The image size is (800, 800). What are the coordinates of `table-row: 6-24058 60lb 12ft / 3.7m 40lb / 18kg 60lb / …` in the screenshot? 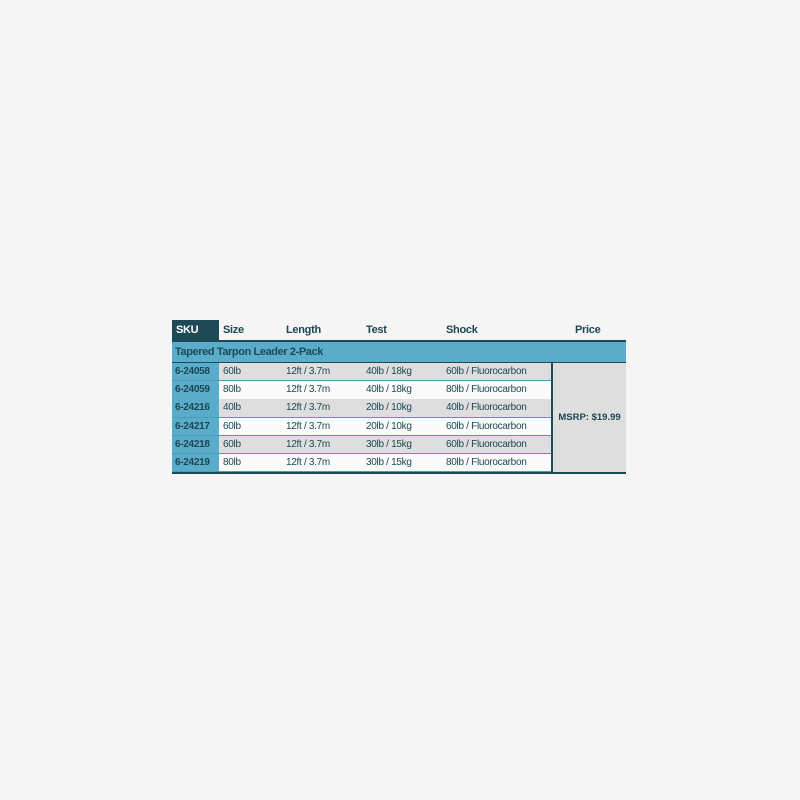 It's located at (361, 372).